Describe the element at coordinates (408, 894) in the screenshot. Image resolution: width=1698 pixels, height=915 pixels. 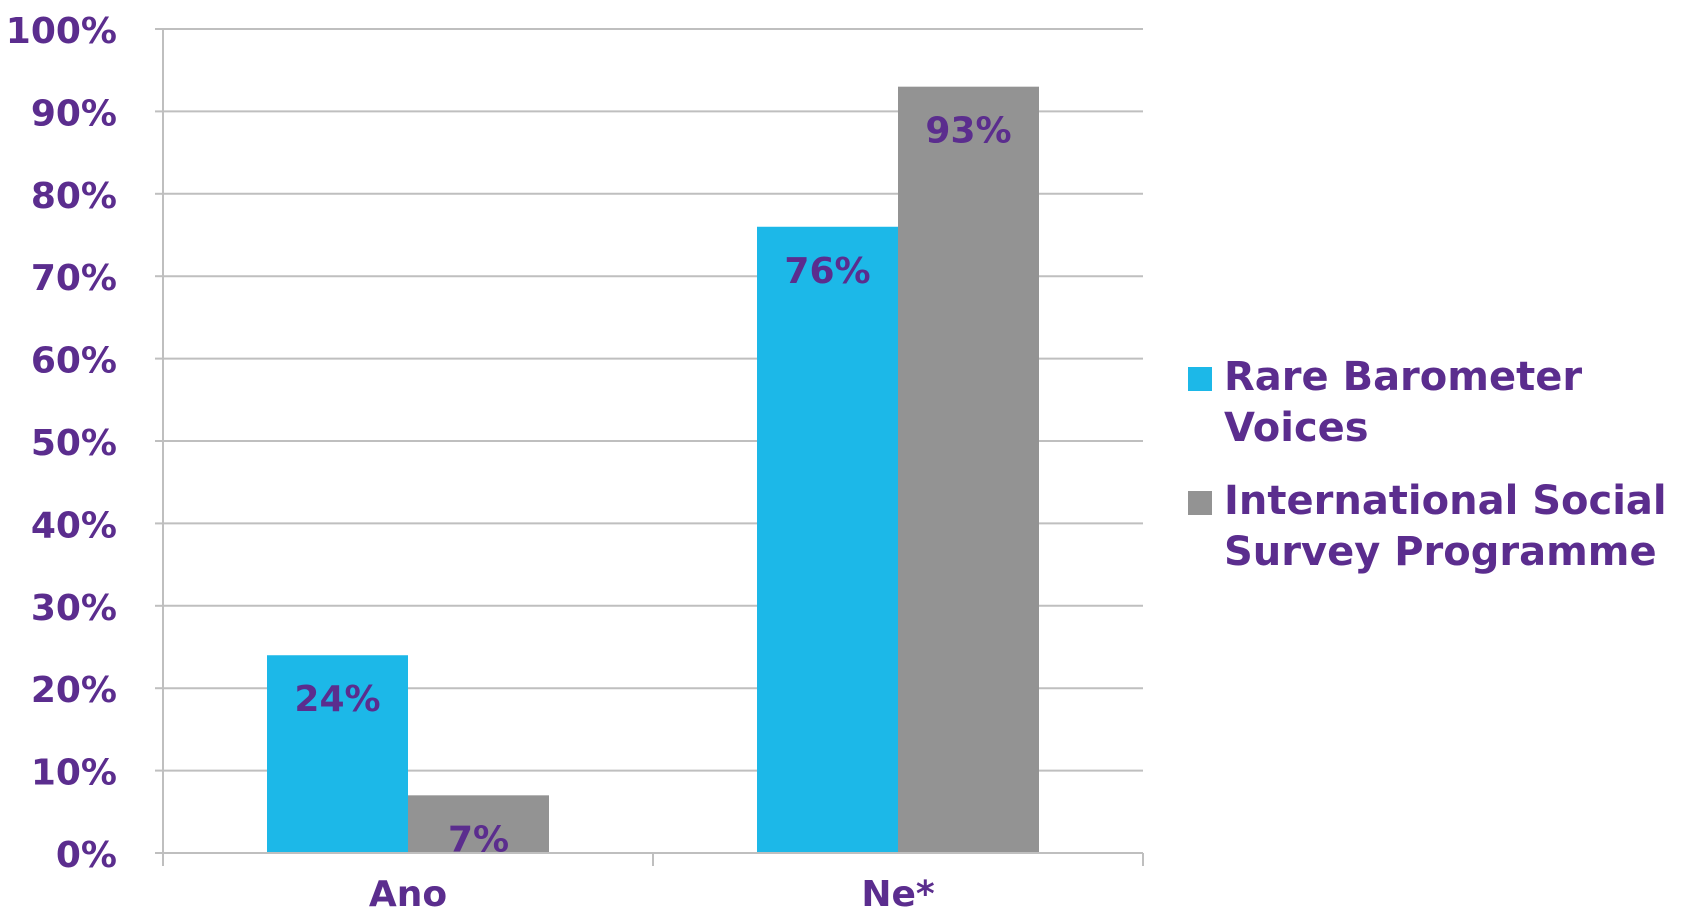
I see `x-tick-label: Ano` at that location.